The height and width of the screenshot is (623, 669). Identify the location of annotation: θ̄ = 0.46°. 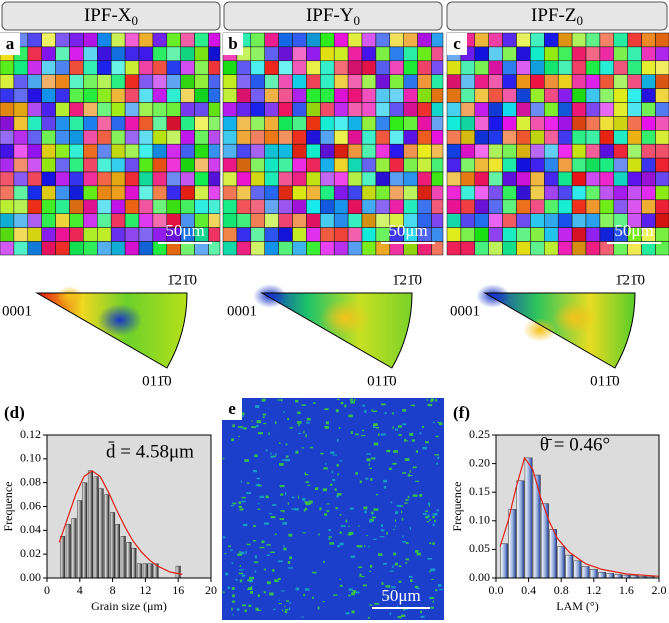
(575, 444).